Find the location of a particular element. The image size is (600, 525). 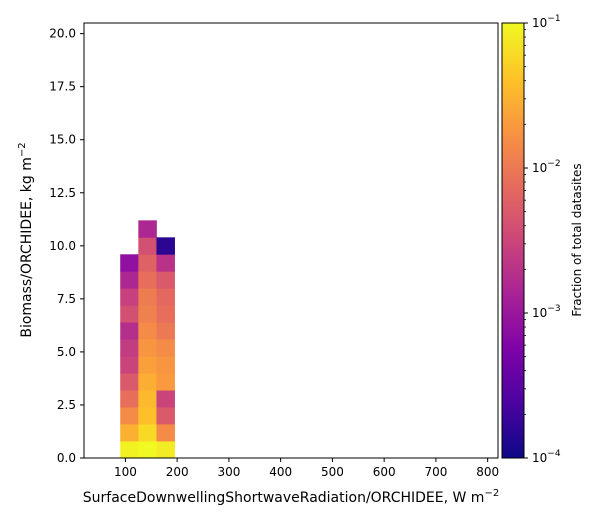

x-tick-label: 200 is located at coordinates (177, 472).